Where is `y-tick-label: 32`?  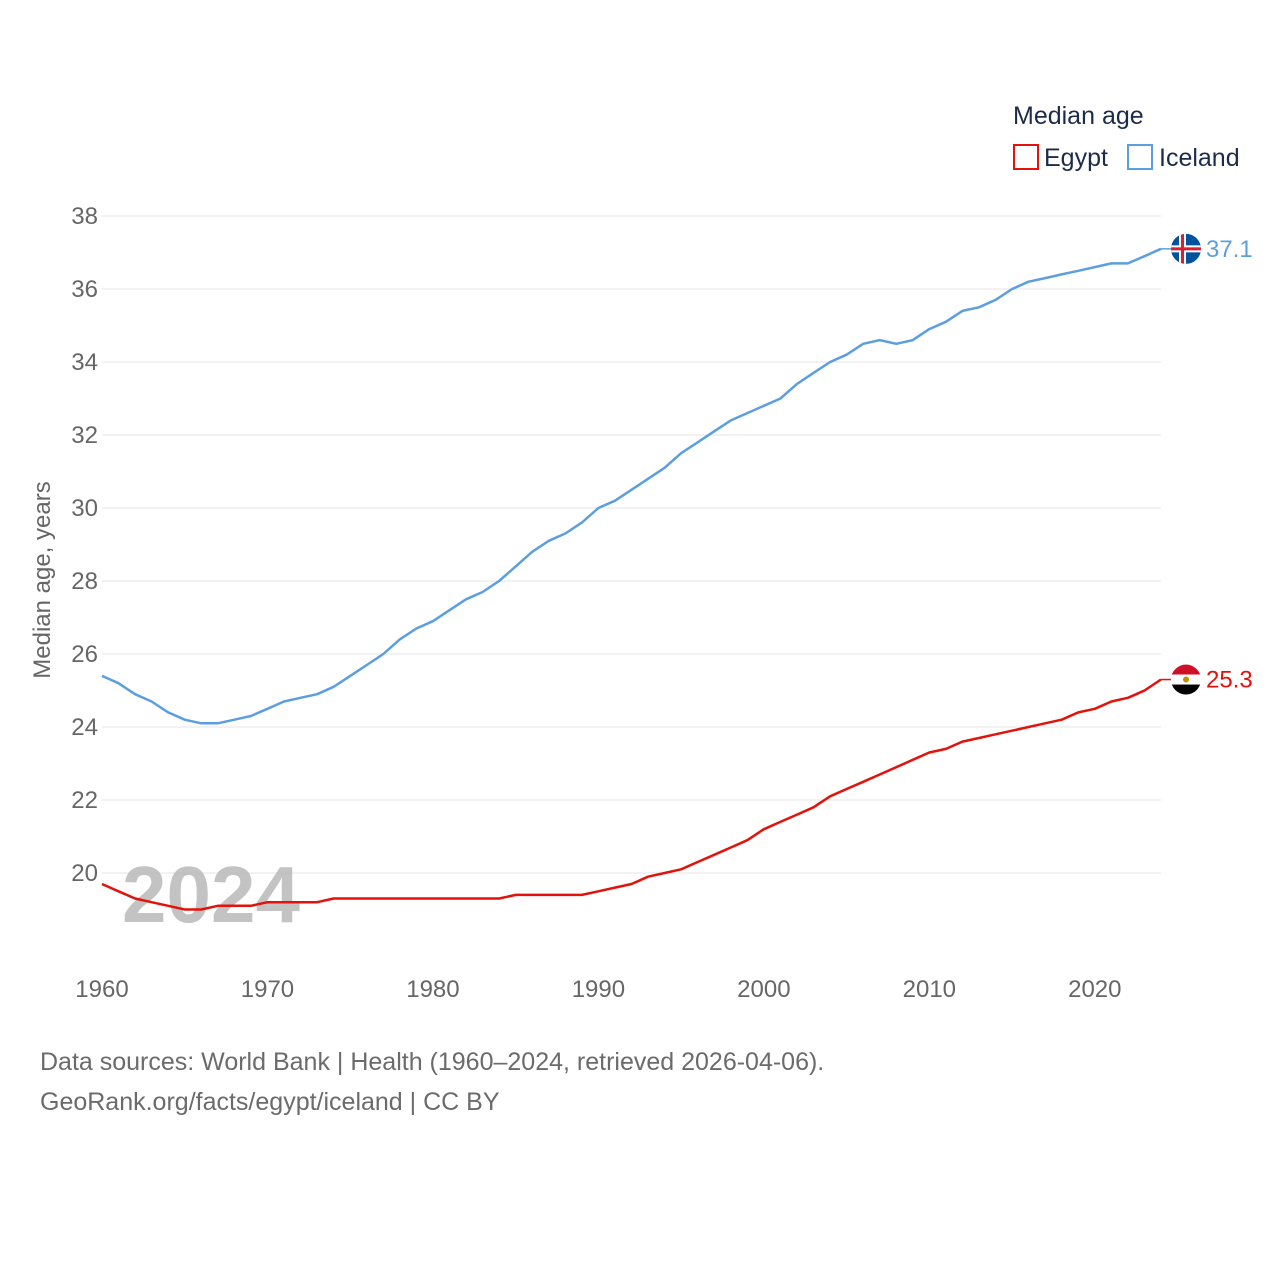
y-tick-label: 32 is located at coordinates (84, 435).